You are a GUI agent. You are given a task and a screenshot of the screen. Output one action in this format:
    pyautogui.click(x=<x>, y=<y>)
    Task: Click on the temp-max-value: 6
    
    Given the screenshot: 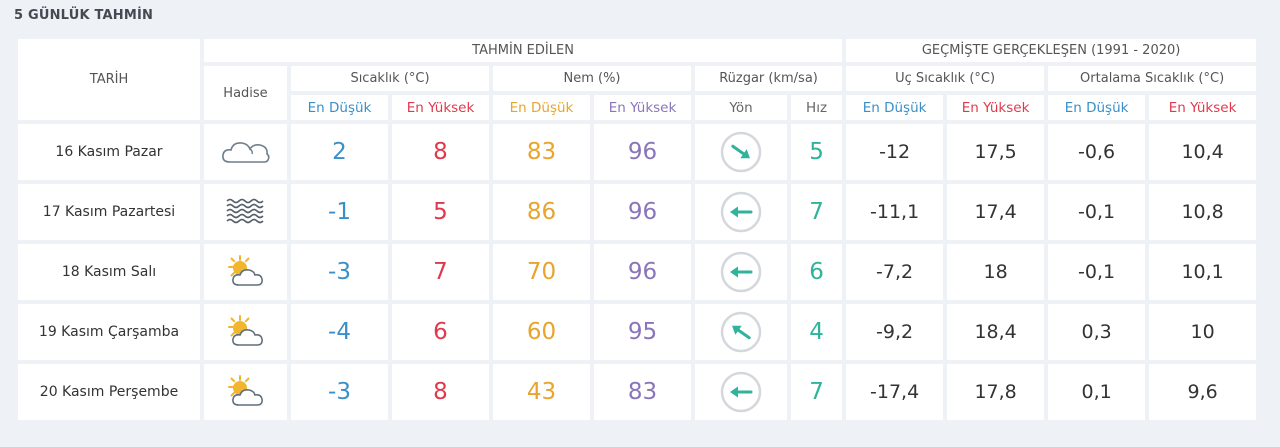 What is the action you would take?
    pyautogui.click(x=440, y=332)
    